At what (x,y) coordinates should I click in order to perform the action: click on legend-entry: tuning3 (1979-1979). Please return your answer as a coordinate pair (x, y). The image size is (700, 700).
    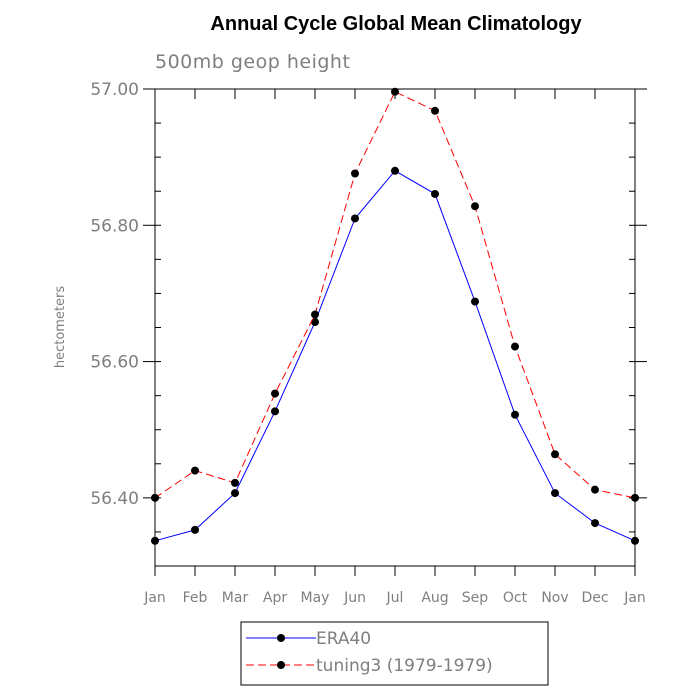
    Looking at the image, I should click on (369, 666).